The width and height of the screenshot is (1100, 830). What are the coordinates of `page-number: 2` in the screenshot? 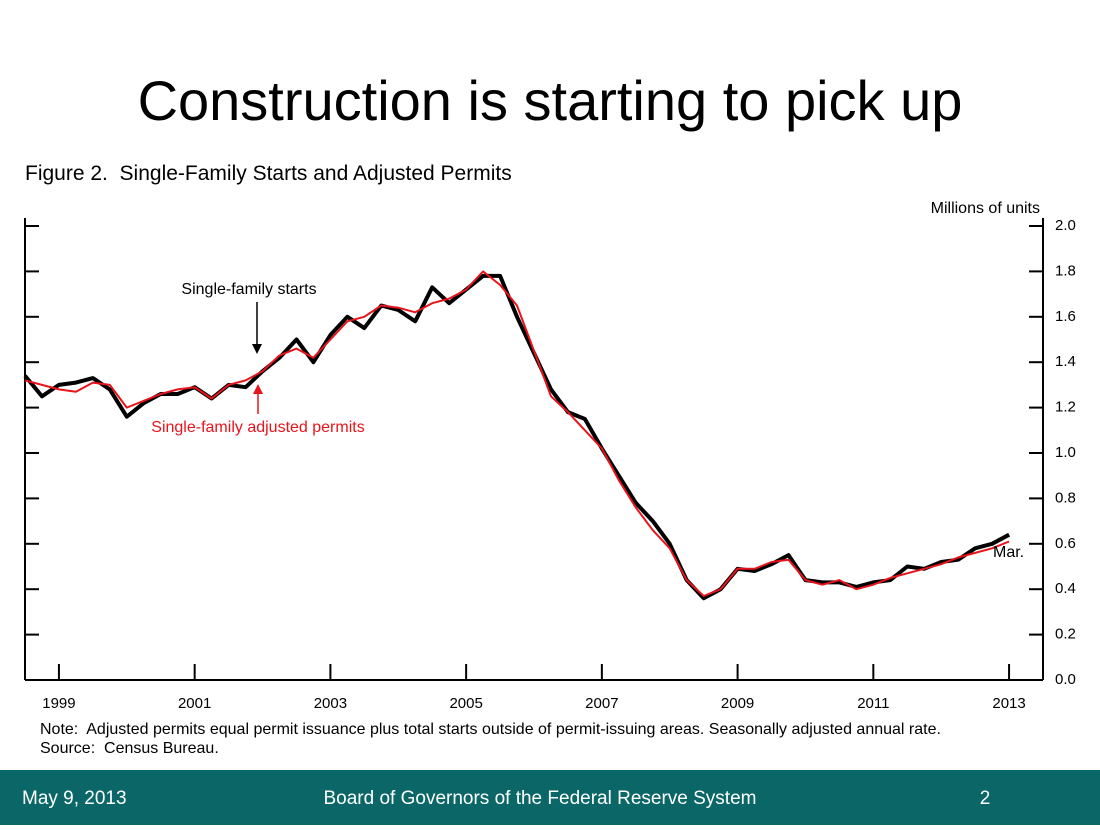 It's located at (985, 798).